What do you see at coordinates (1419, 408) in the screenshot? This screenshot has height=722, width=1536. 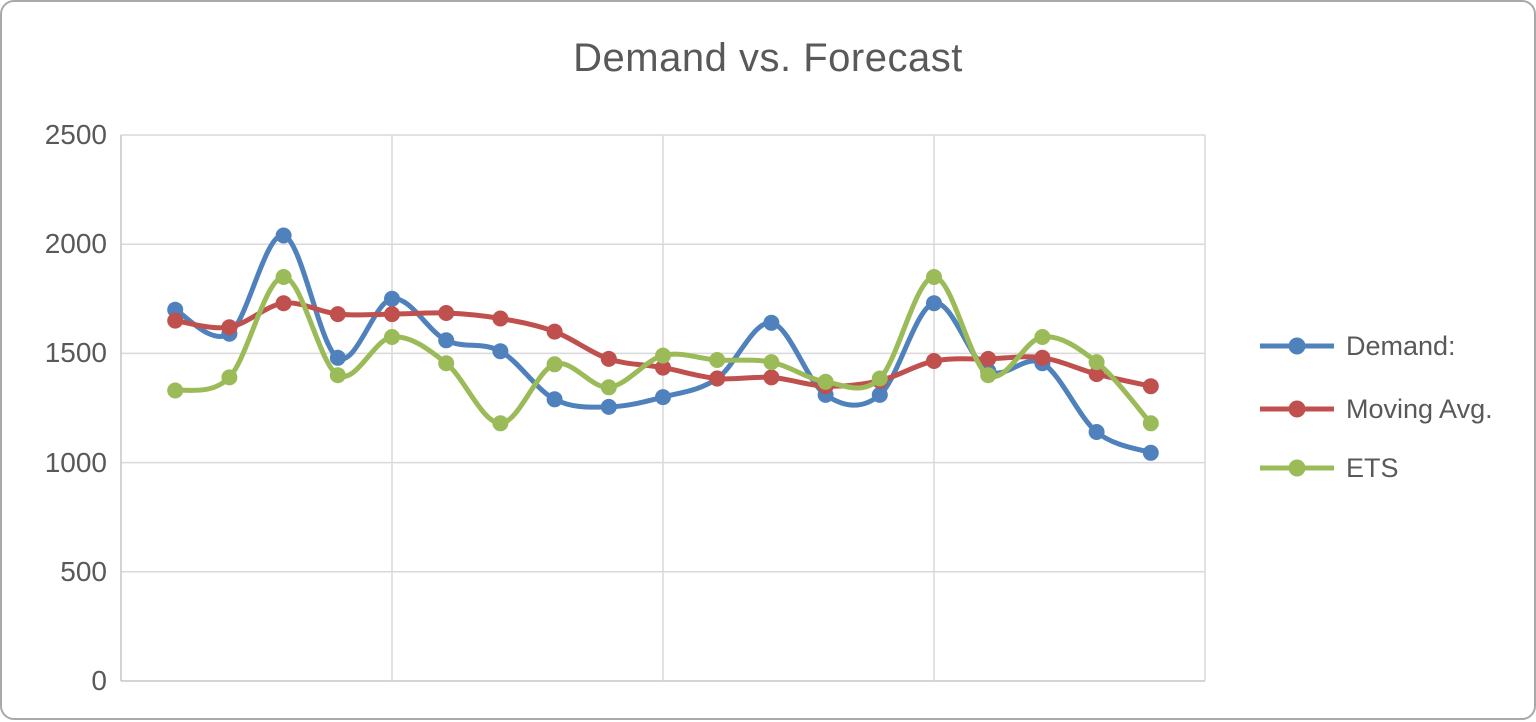 I see `legend-label: Moving Avg.` at bounding box center [1419, 408].